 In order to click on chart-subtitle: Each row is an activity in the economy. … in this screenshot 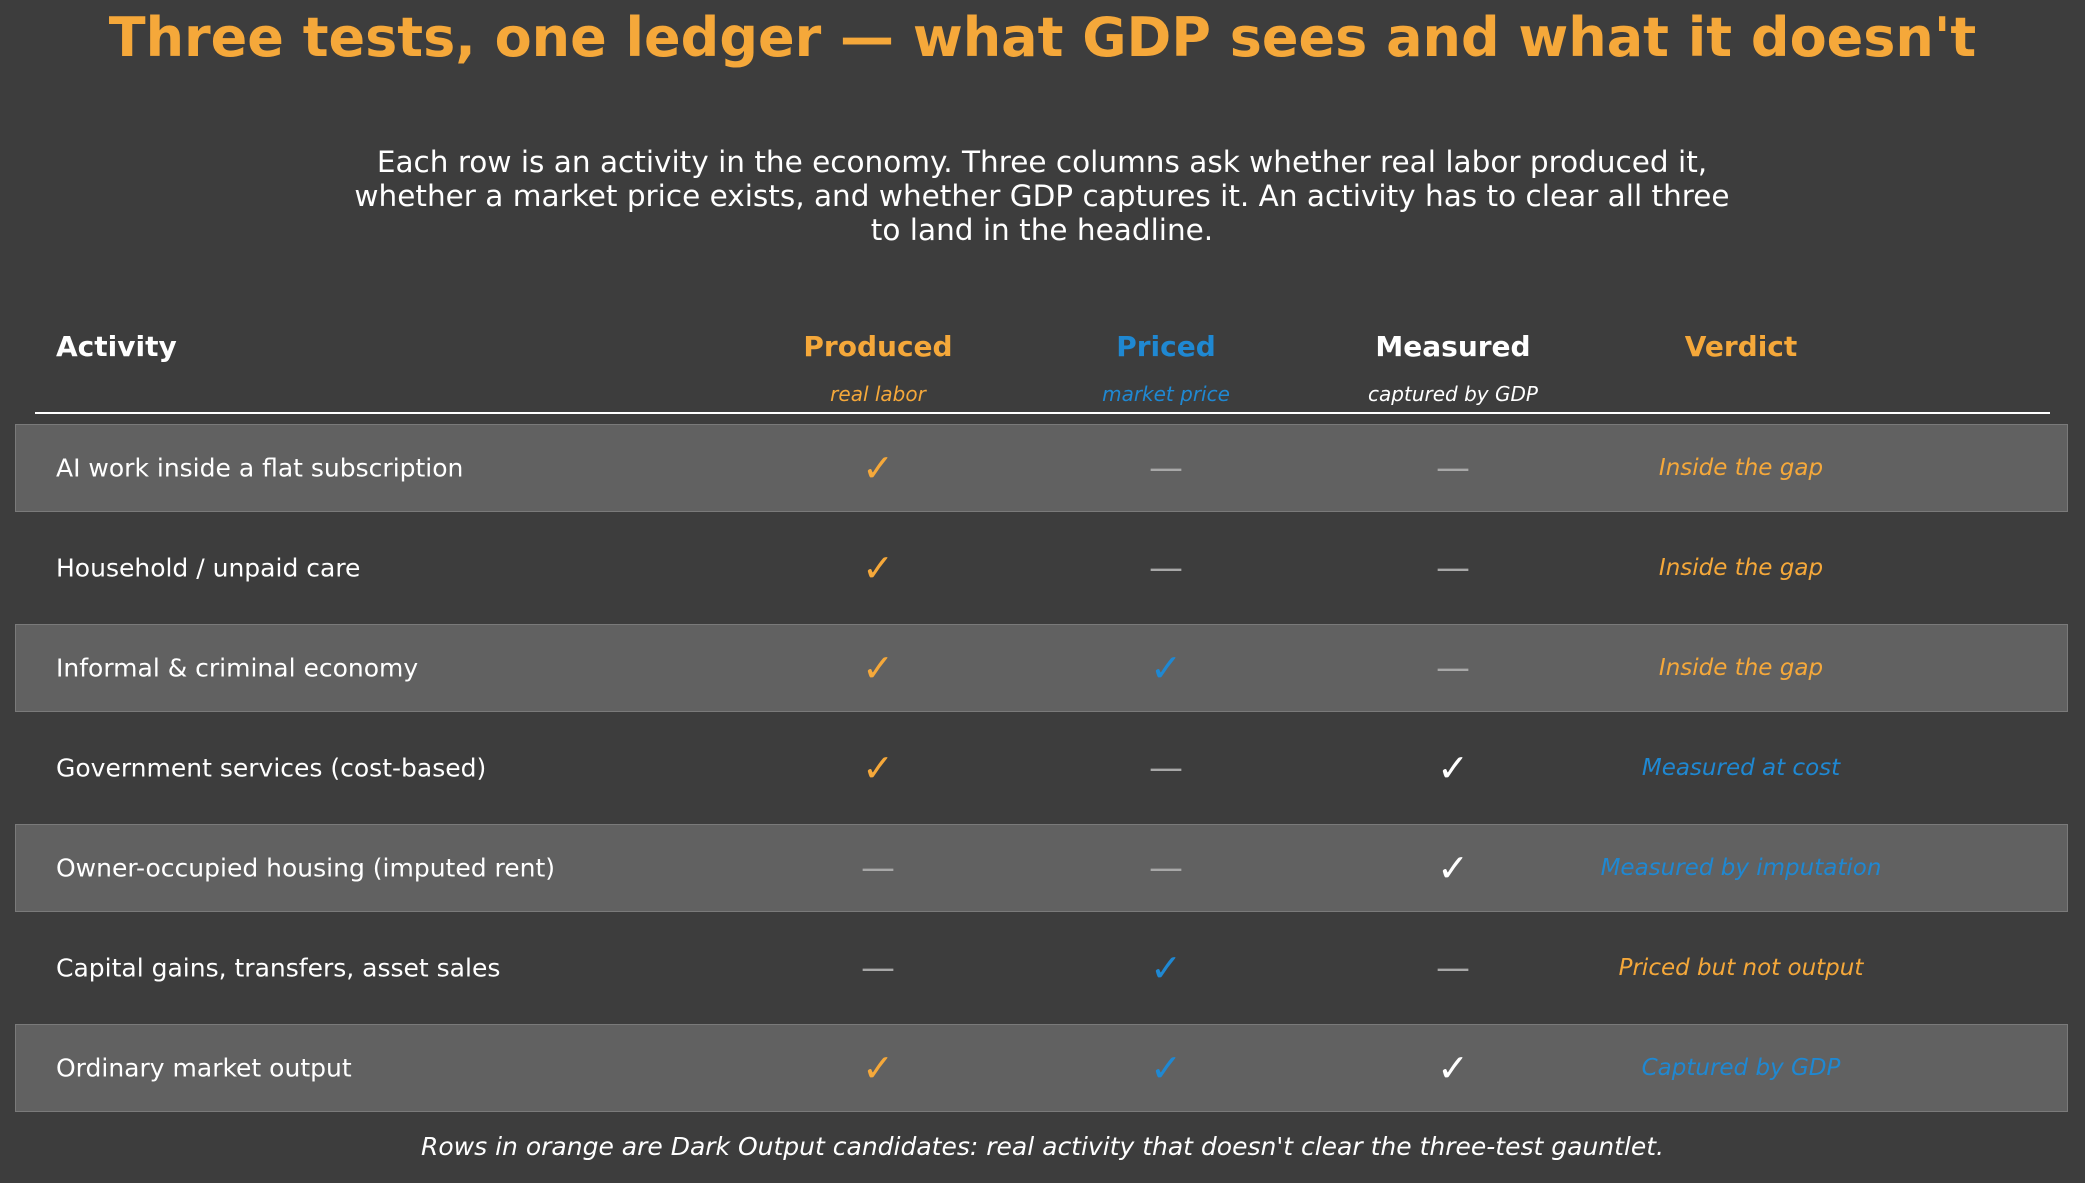, I will do `click(1042, 196)`.